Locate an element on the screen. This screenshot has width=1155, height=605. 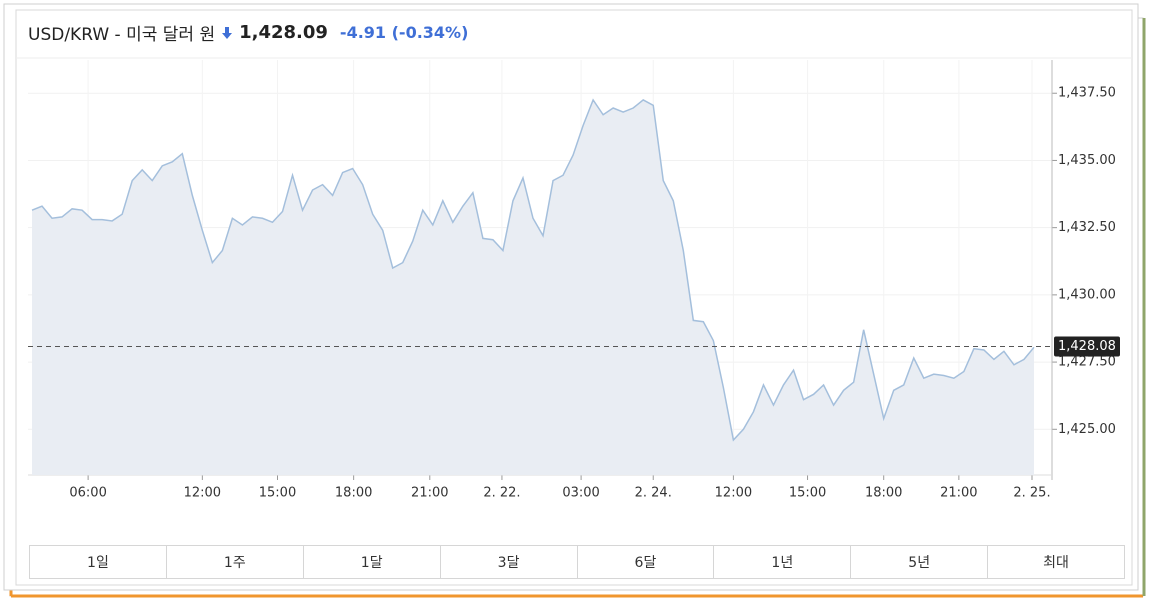
x-tick-label: 03:00 is located at coordinates (580, 493).